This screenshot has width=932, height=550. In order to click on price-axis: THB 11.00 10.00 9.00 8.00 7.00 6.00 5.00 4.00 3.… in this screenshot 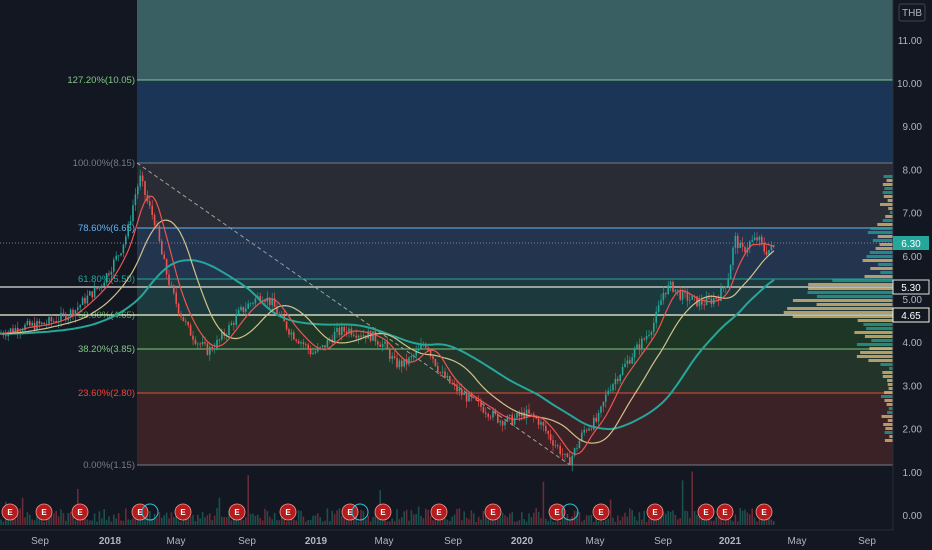, I will do `click(912, 265)`.